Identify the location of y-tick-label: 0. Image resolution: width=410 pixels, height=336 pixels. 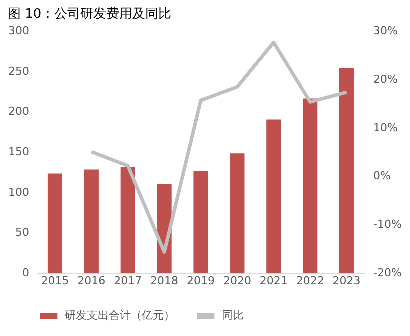
(26, 273).